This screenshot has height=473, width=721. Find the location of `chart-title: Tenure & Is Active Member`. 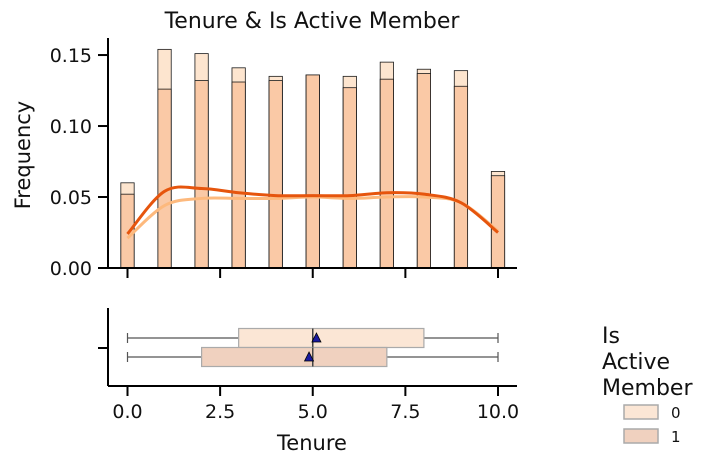

chart-title: Tenure & Is Active Member is located at coordinates (312, 21).